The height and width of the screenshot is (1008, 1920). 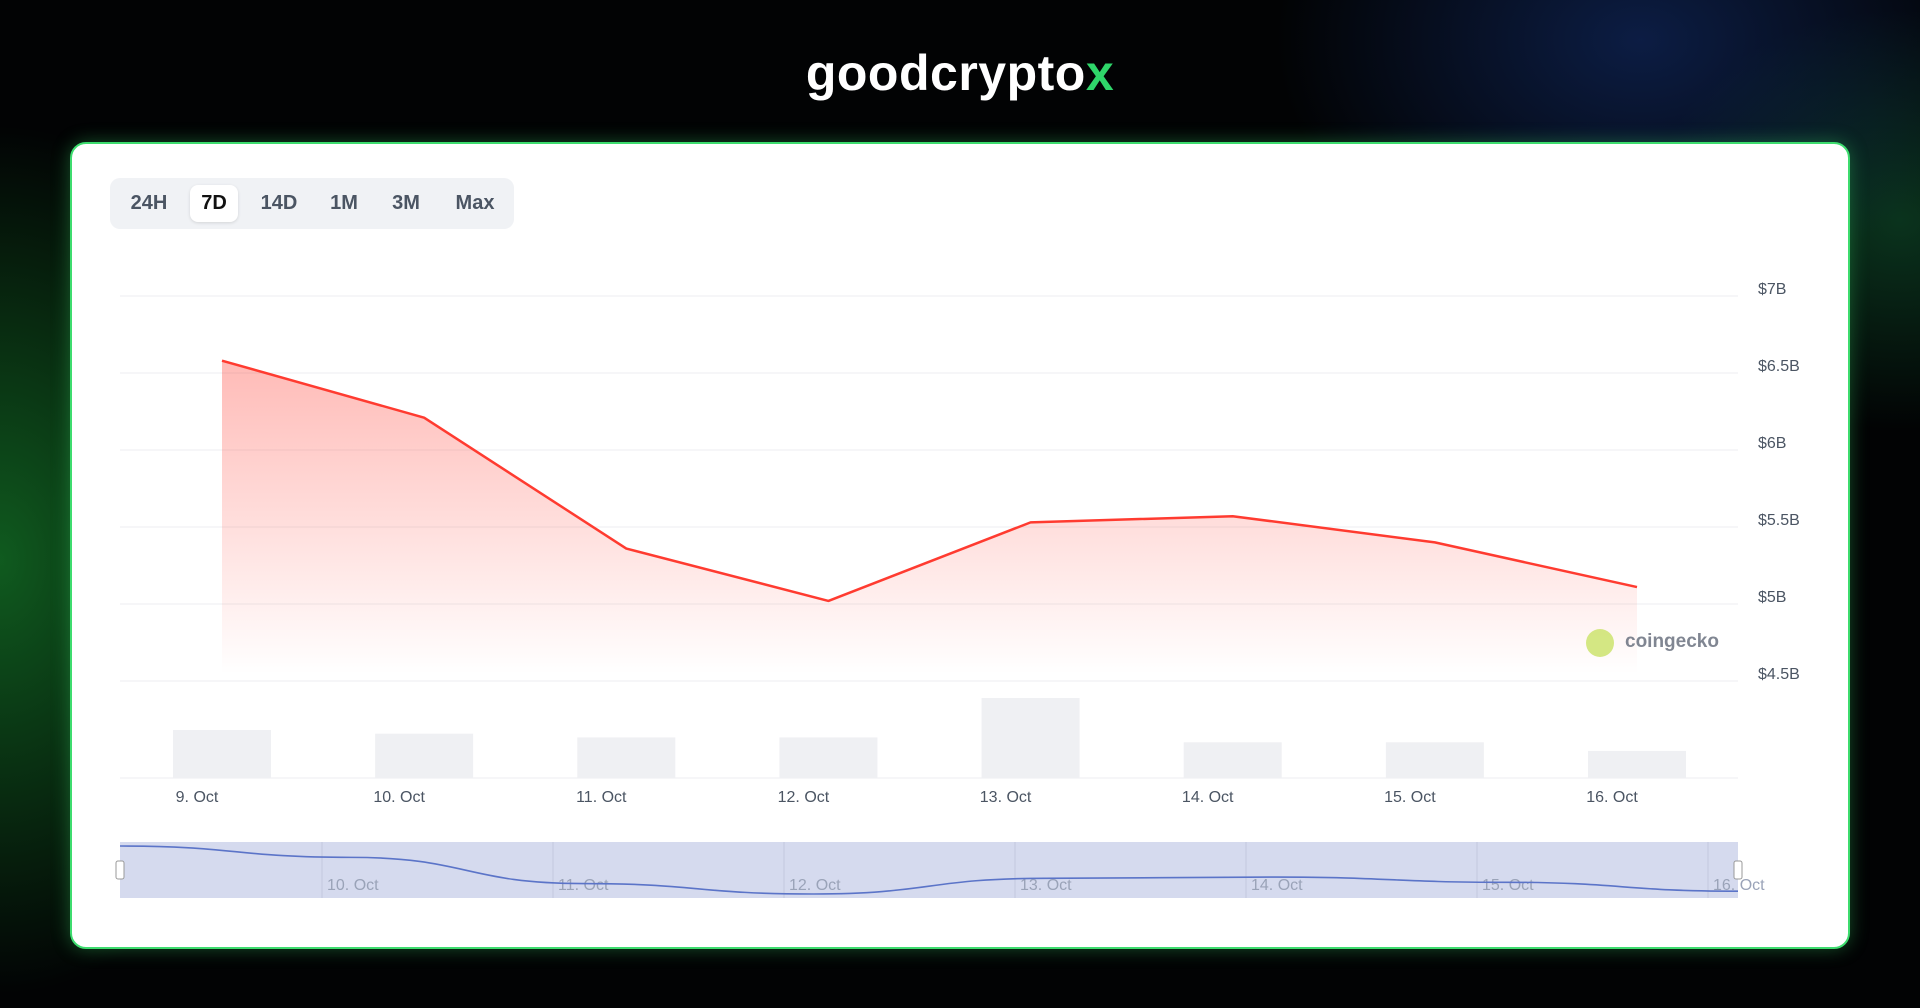 What do you see at coordinates (1612, 797) in the screenshot?
I see `x-tick-label: 16. Oct` at bounding box center [1612, 797].